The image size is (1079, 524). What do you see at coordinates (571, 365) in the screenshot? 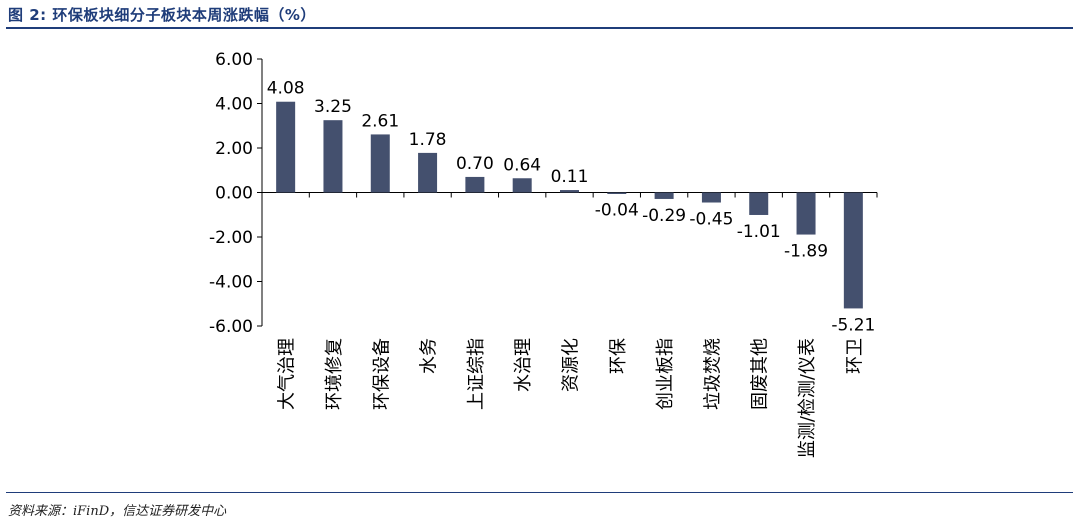
I see `category-label: 资源化` at bounding box center [571, 365].